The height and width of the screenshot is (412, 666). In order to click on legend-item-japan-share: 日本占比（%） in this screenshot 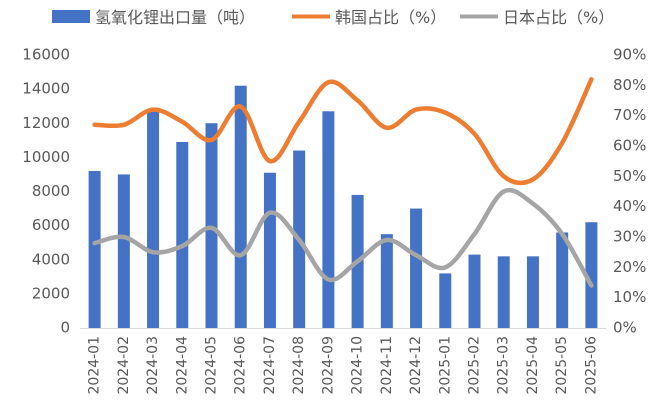, I will do `click(537, 17)`.